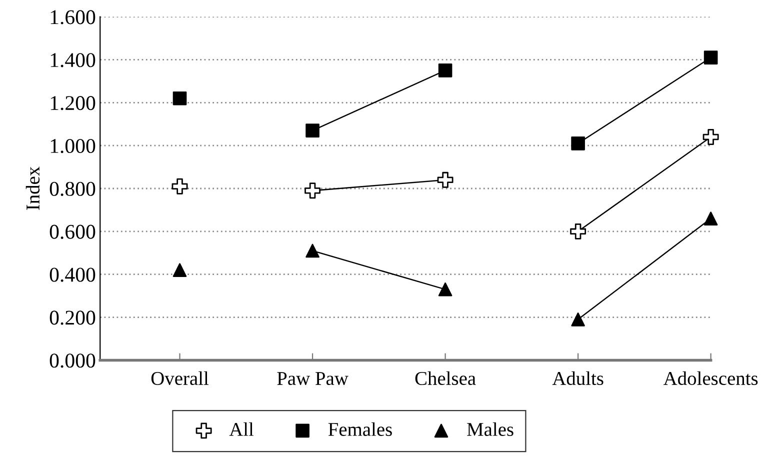  I want to click on x-tick-label: Paw Paw, so click(312, 379).